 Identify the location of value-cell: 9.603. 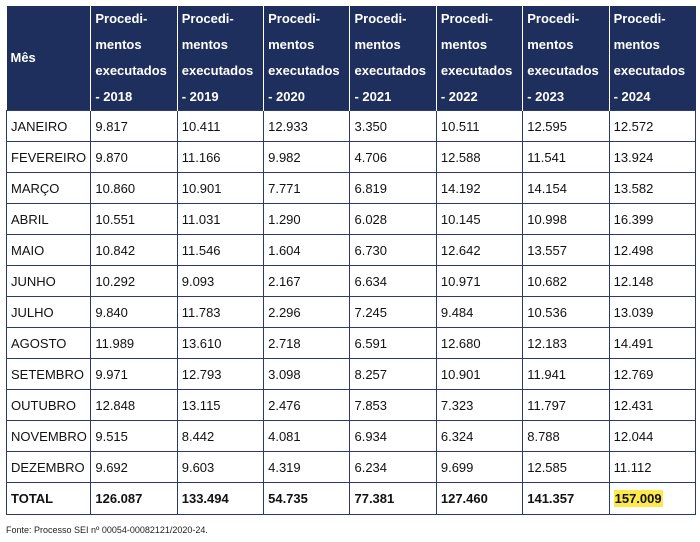
(220, 467).